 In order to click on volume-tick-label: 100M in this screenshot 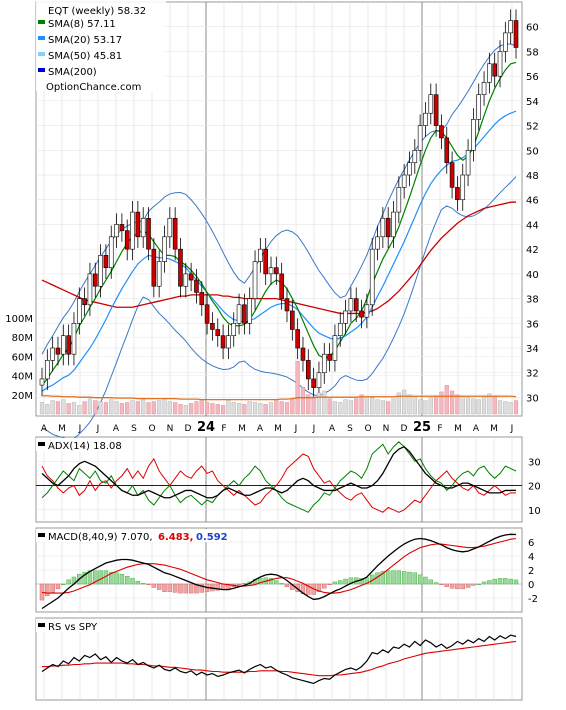, I will do `click(19, 319)`.